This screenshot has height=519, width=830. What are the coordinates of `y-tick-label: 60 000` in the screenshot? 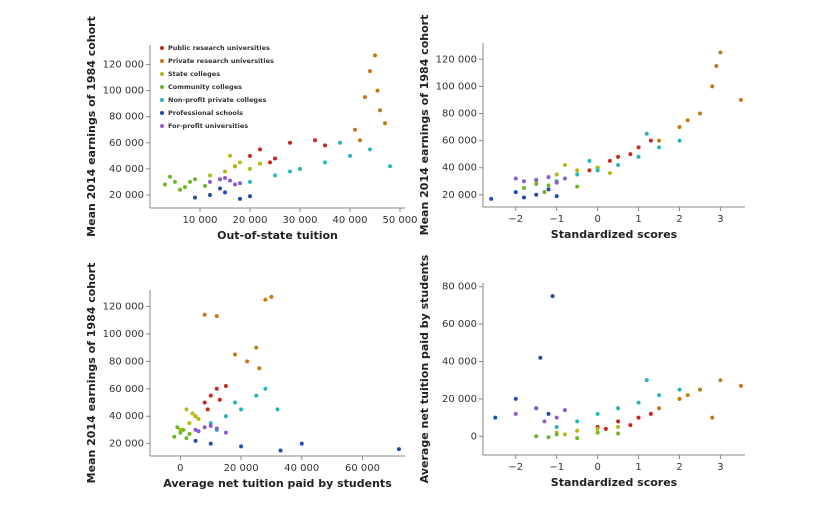 It's located at (459, 141).